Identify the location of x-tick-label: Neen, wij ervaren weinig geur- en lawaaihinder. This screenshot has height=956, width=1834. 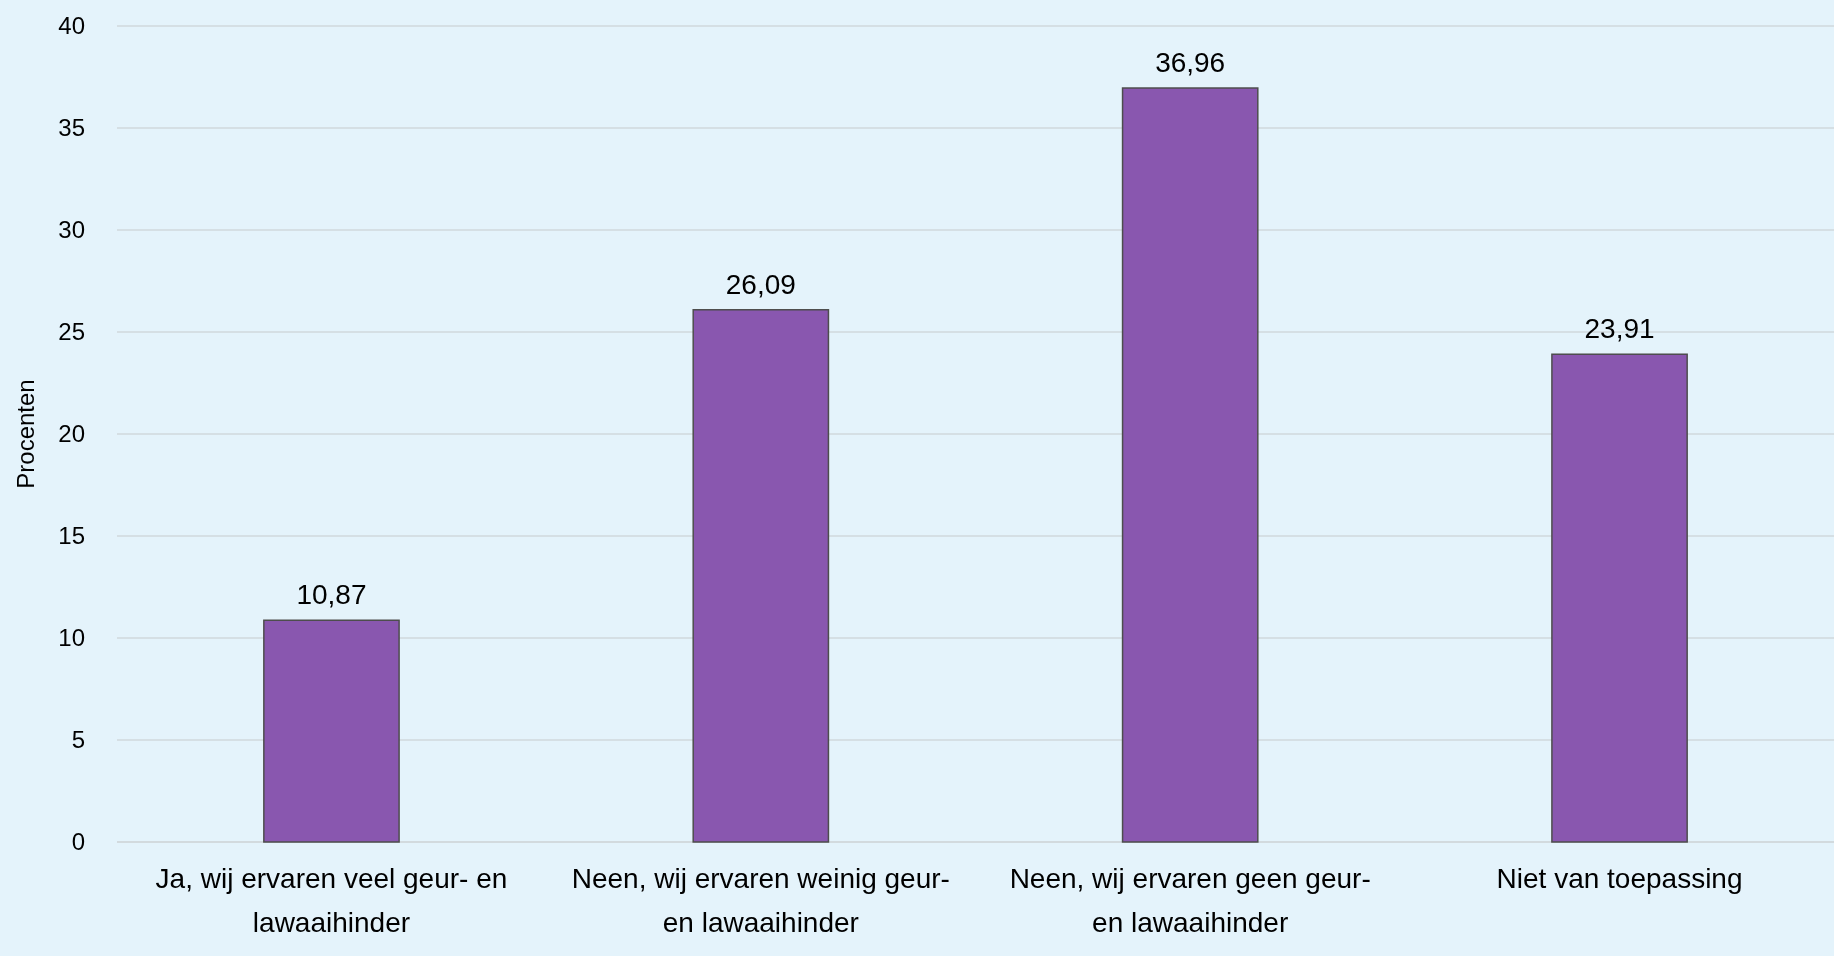
(760, 900).